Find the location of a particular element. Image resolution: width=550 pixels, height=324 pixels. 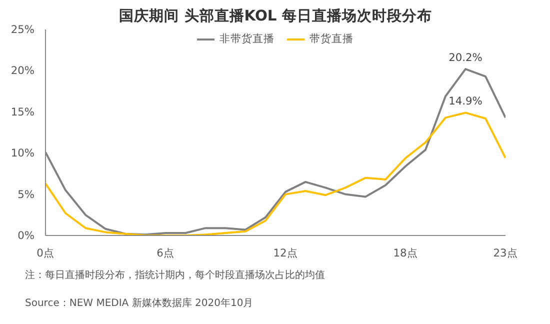

x-tick-label: 23点 is located at coordinates (505, 253).